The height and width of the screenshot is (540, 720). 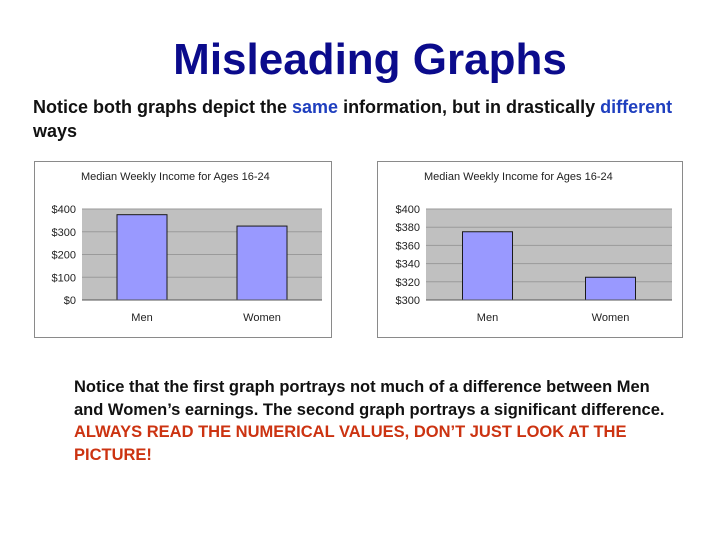 What do you see at coordinates (64, 256) in the screenshot?
I see `y-tick-label: $200` at bounding box center [64, 256].